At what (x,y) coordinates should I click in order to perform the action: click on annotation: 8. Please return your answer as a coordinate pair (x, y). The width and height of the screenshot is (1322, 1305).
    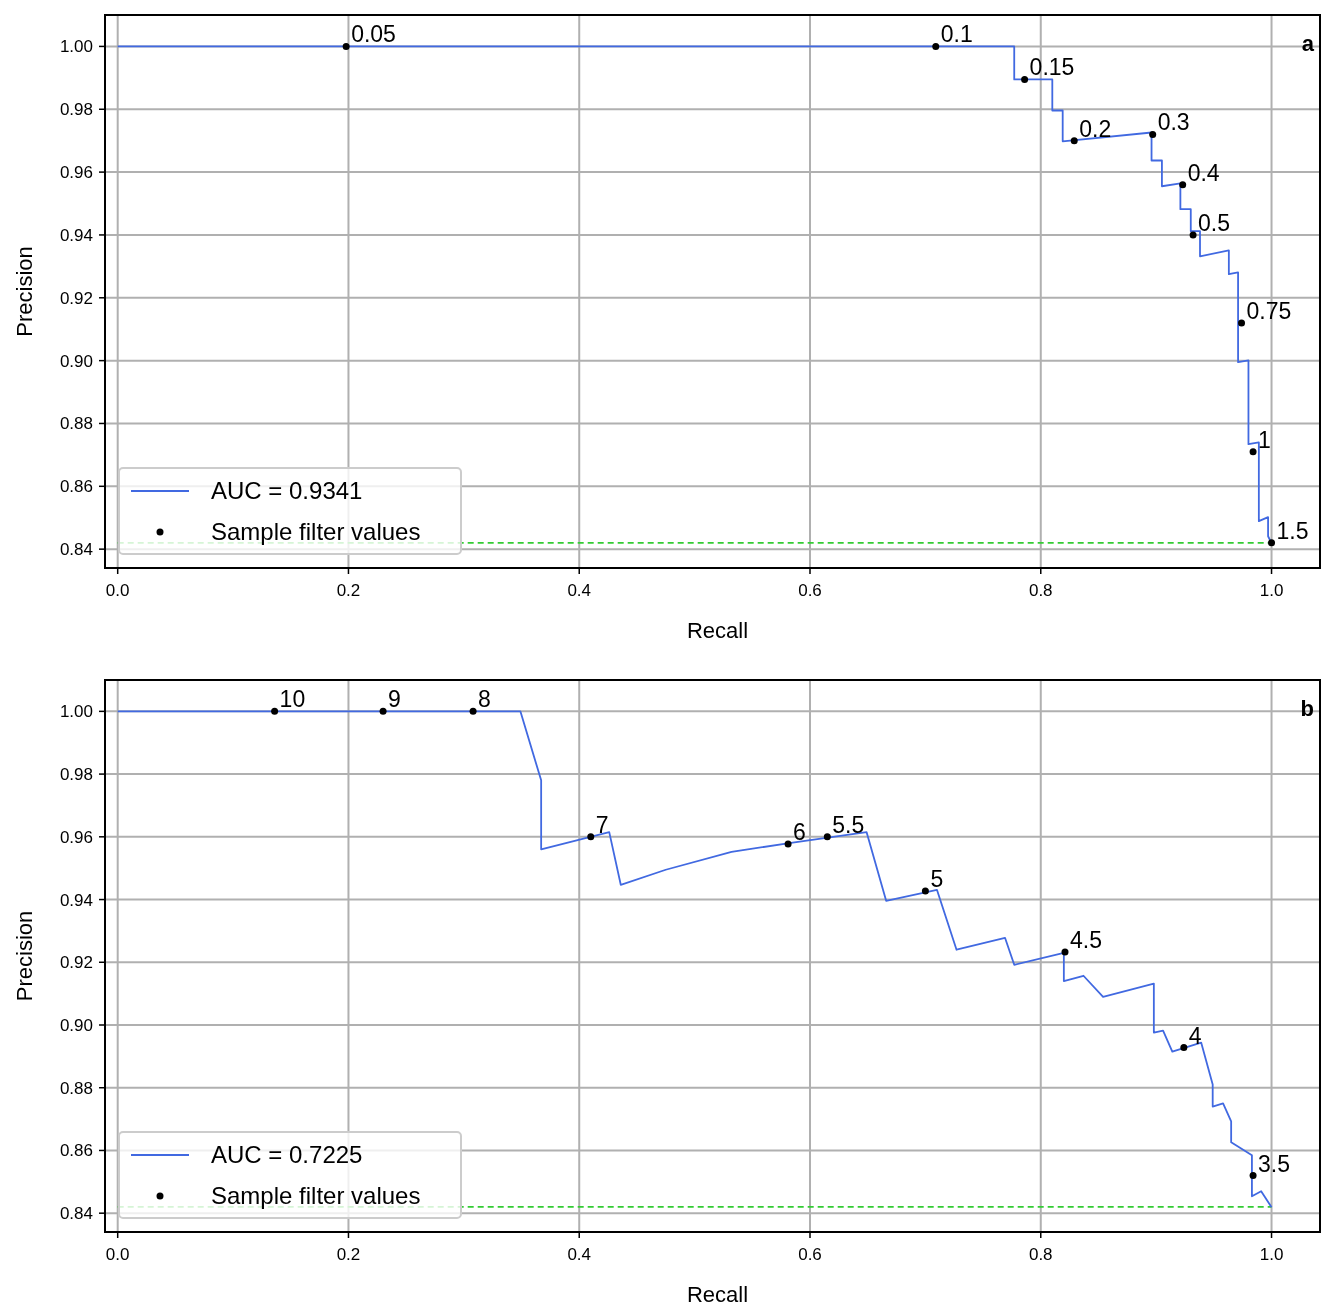
    Looking at the image, I should click on (484, 699).